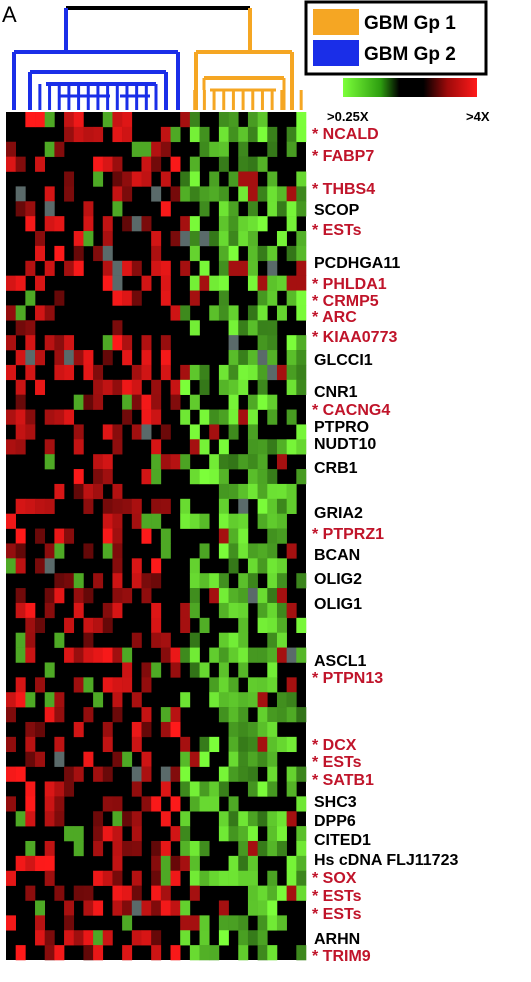 This screenshot has height=982, width=531. Describe the element at coordinates (345, 444) in the screenshot. I see `gene-label: NUDT10` at that location.